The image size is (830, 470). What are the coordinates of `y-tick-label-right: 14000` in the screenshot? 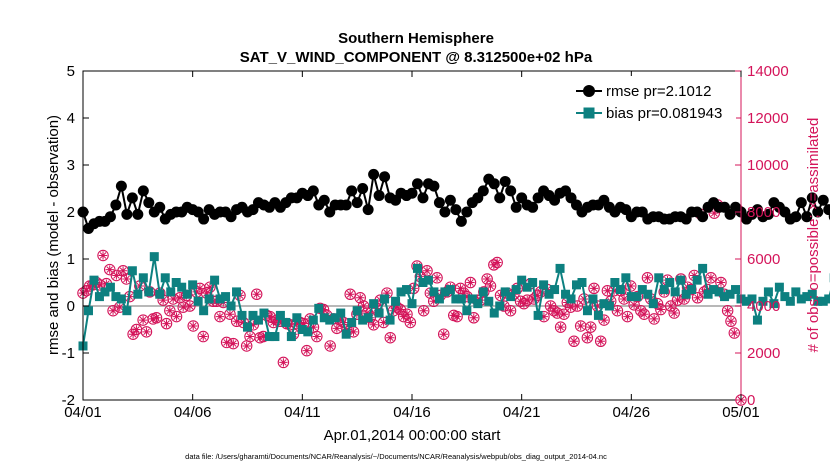 It's located at (768, 71).